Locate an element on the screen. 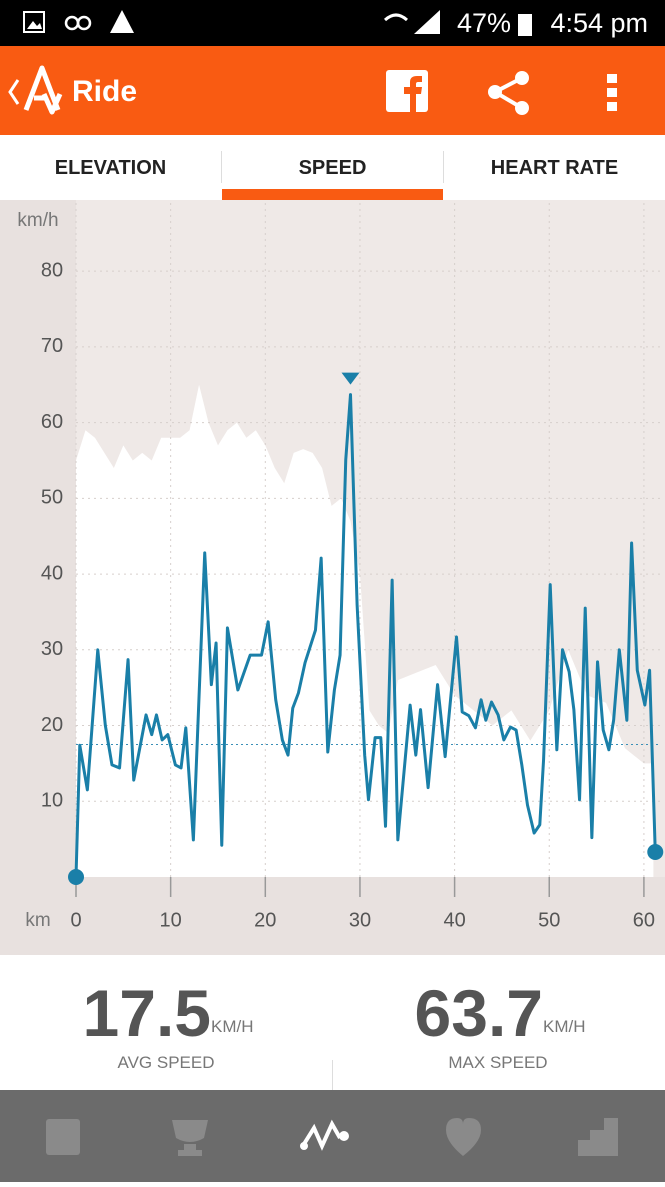 This screenshot has width=665, height=1187. y-tick-label: 40 is located at coordinates (52, 573).